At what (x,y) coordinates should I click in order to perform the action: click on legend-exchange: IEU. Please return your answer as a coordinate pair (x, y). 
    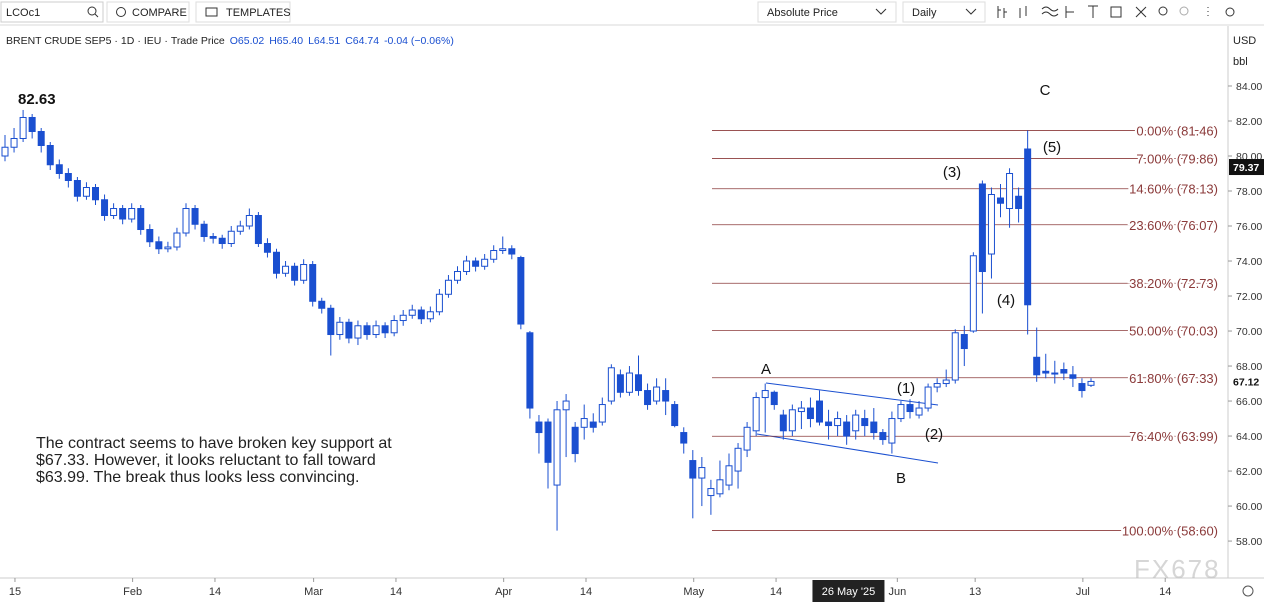
    Looking at the image, I should click on (153, 41).